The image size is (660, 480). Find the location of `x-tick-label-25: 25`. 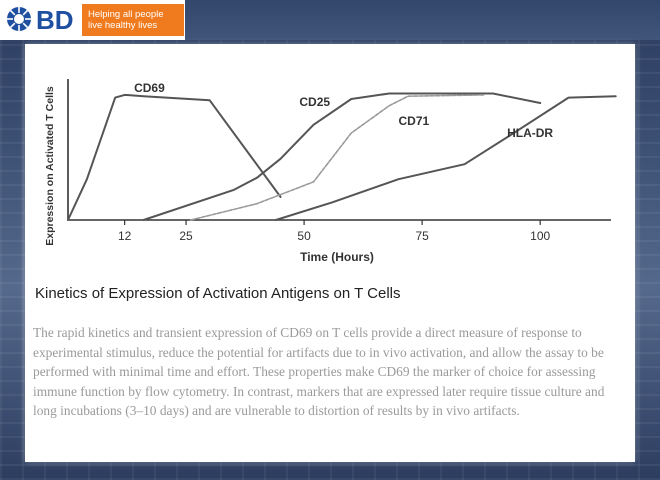

x-tick-label-25: 25 is located at coordinates (186, 236).